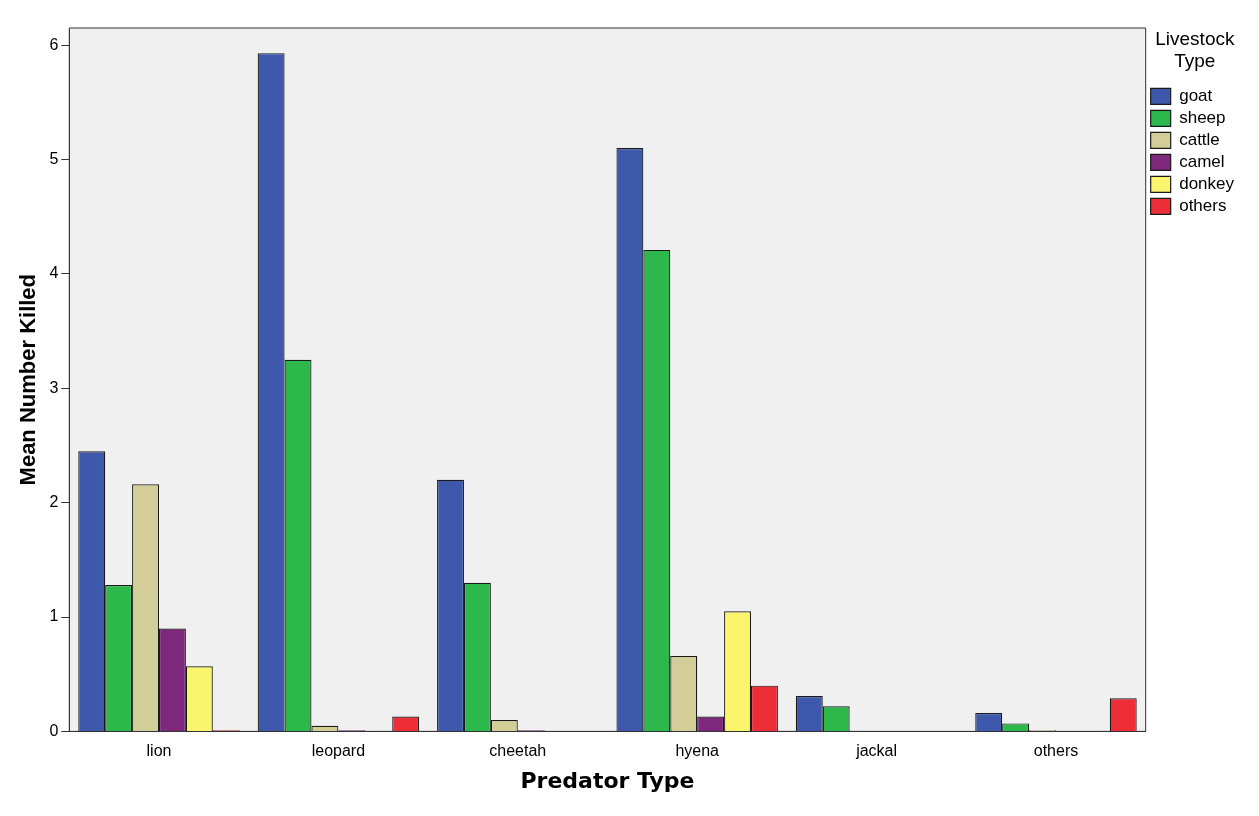  I want to click on legend-label: donkey, so click(1207, 183).